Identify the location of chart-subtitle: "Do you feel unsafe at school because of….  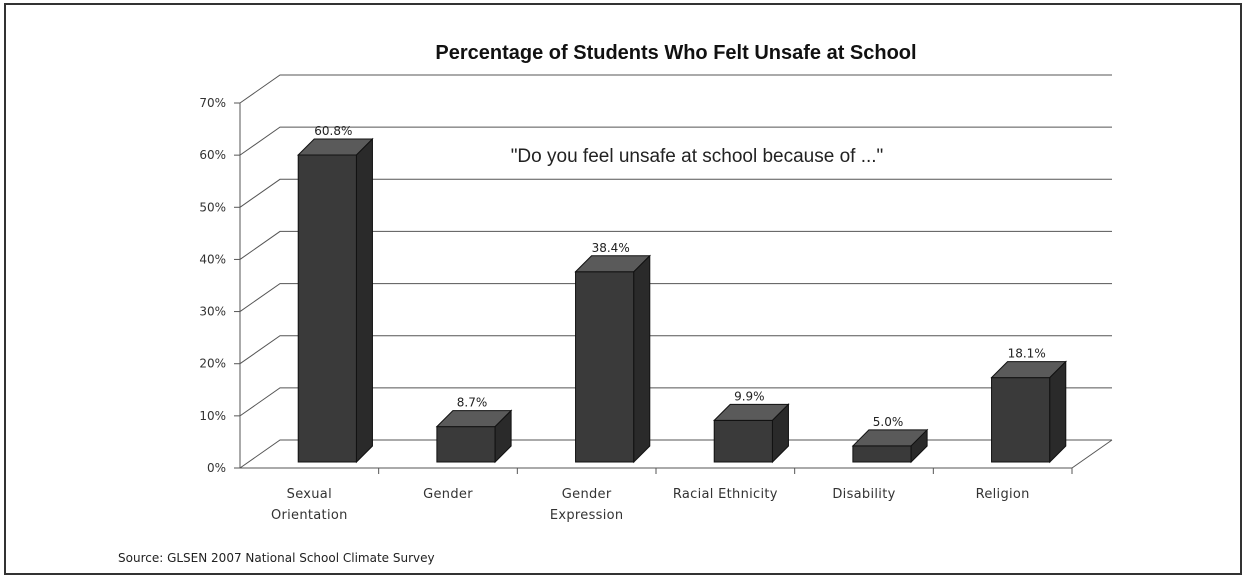
(697, 156).